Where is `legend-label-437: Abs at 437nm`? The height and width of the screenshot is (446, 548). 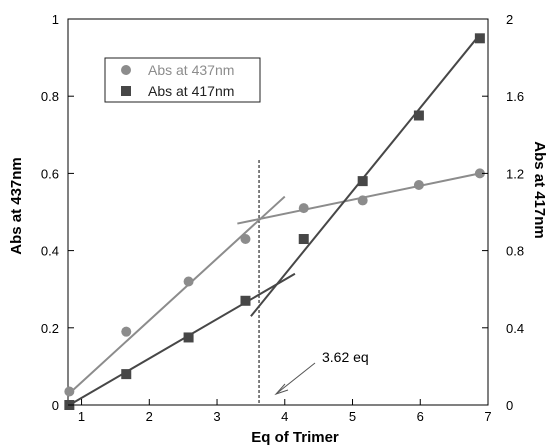
legend-label-437: Abs at 437nm is located at coordinates (191, 70).